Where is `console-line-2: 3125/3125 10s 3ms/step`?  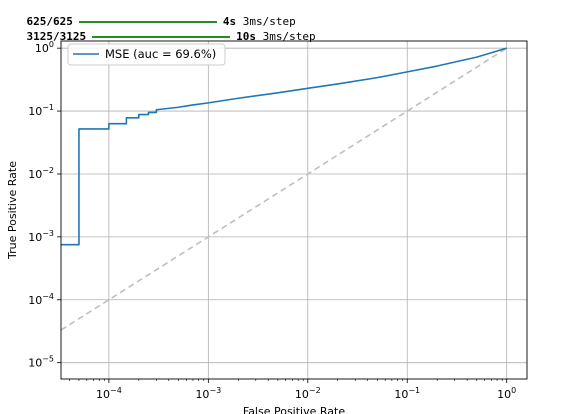 console-line-2: 3125/3125 10s 3ms/step is located at coordinates (158, 29).